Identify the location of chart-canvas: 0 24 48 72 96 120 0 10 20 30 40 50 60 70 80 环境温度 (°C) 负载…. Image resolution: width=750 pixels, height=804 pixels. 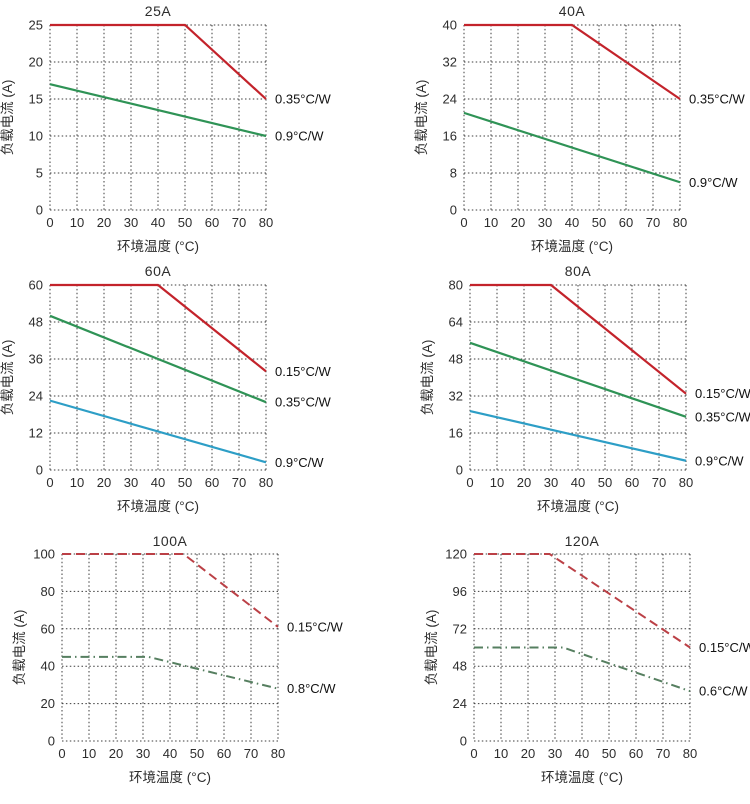
(587, 666).